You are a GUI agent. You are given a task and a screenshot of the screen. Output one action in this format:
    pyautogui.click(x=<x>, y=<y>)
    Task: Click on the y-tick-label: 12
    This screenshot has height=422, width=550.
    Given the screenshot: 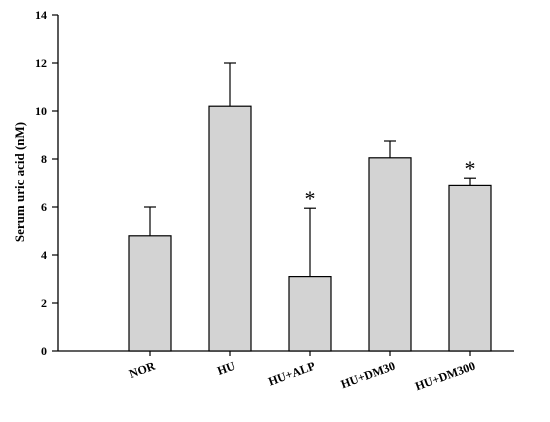 What is the action you would take?
    pyautogui.click(x=41, y=63)
    